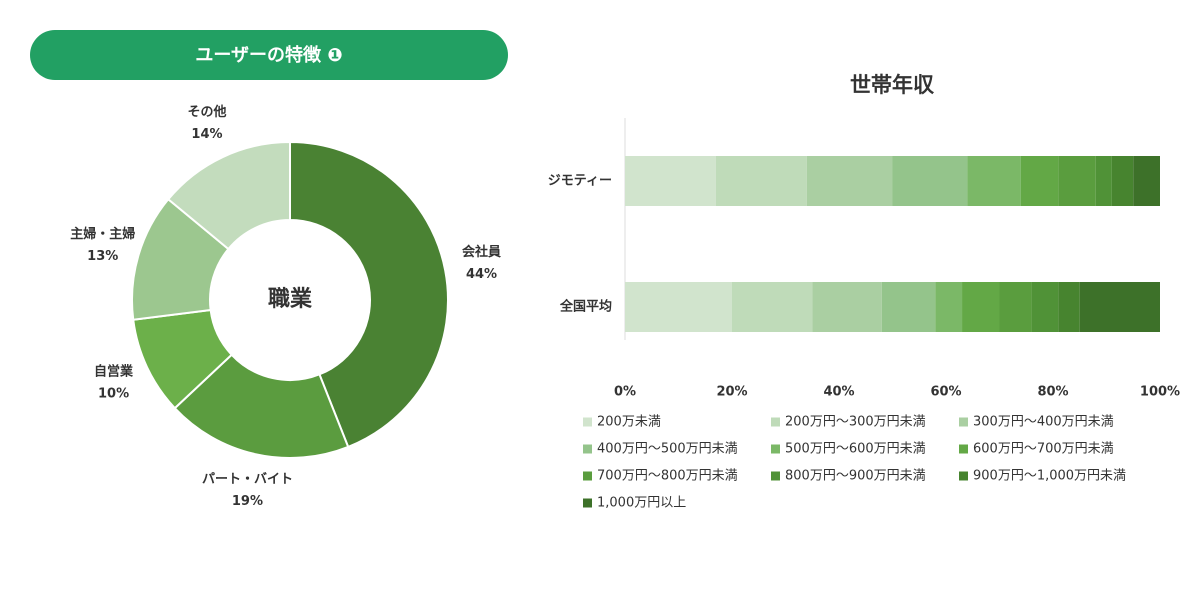 The image size is (1200, 600). Describe the element at coordinates (585, 307) in the screenshot. I see `y-tick-label: 全国平均` at that location.